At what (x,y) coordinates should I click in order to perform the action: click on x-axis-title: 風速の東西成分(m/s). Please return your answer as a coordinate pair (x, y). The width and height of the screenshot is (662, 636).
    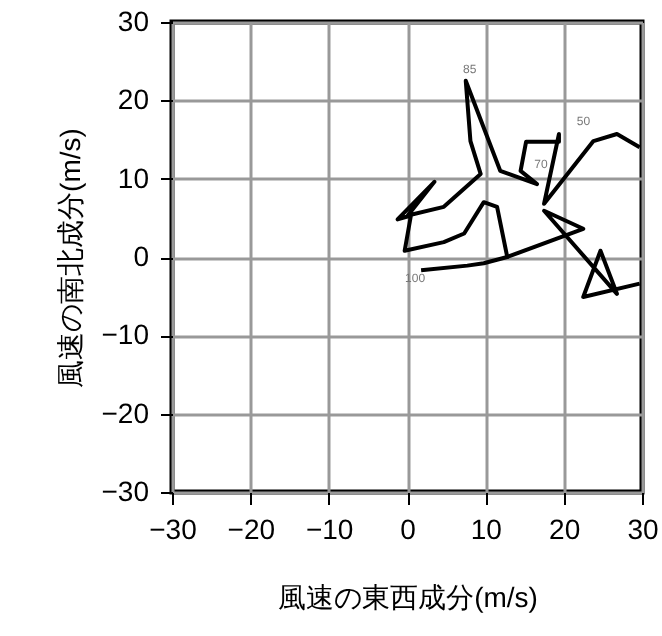
    Looking at the image, I should click on (408, 597).